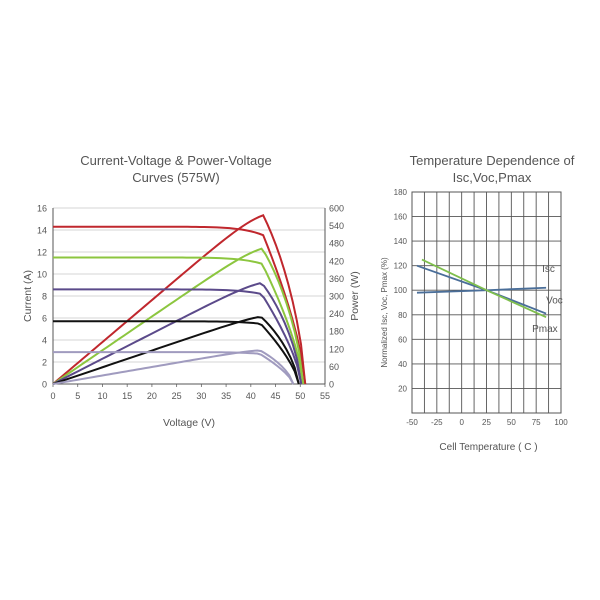 The image size is (600, 600). What do you see at coordinates (401, 266) in the screenshot?
I see `temp-y-tick: 120` at bounding box center [401, 266].